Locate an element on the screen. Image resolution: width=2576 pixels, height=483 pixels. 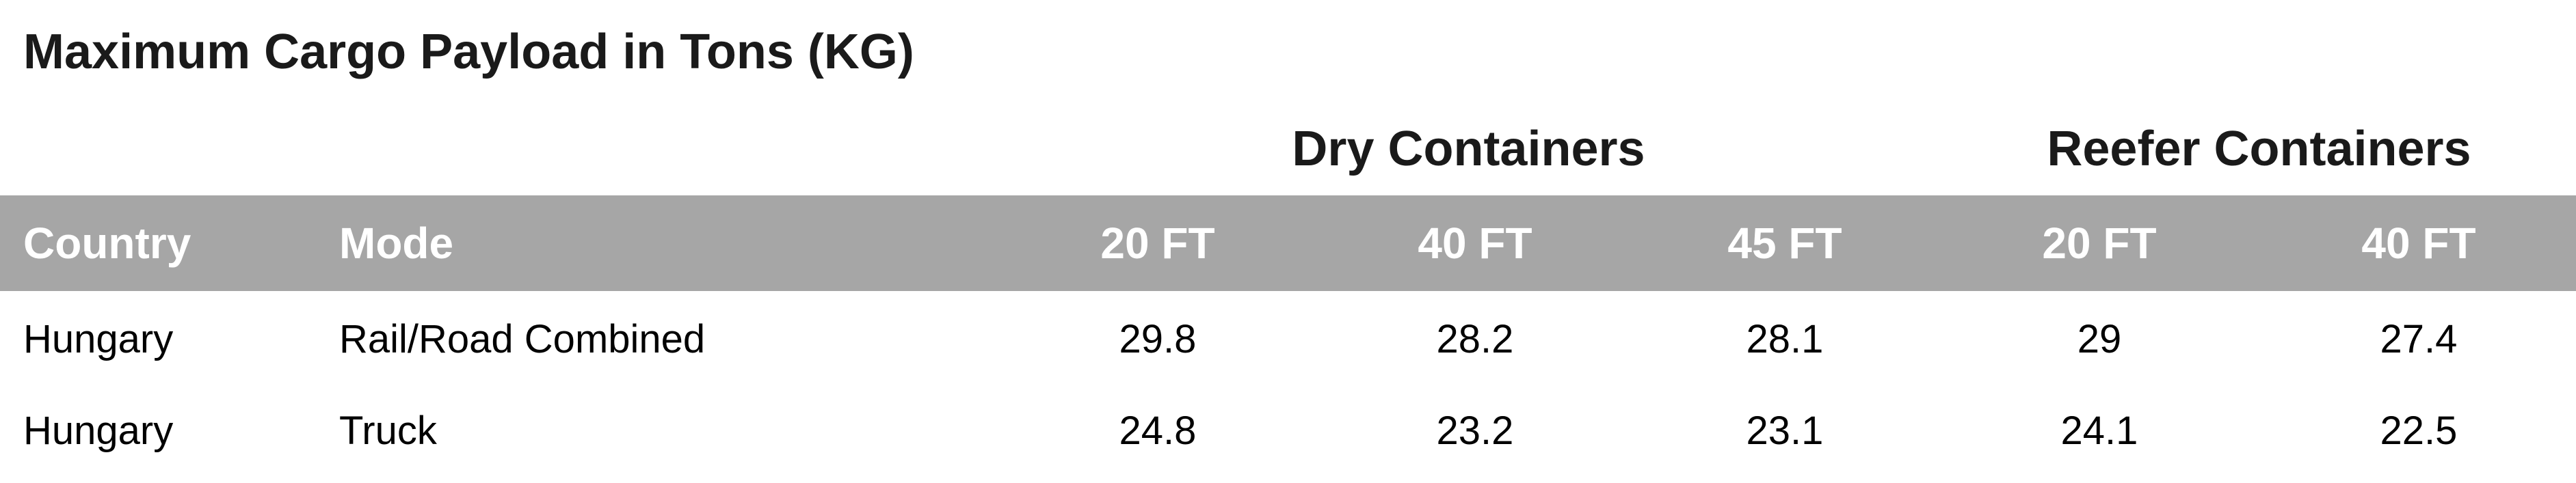
column-group-row: Dry Containers Reefer Containers is located at coordinates (1288, 149).